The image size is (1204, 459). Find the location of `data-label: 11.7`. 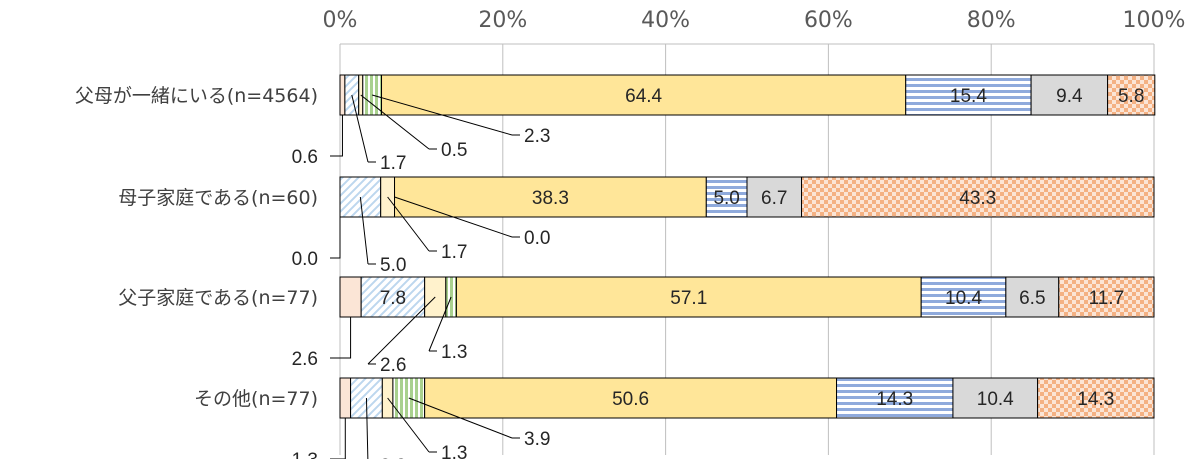

data-label: 11.7 is located at coordinates (1107, 298).